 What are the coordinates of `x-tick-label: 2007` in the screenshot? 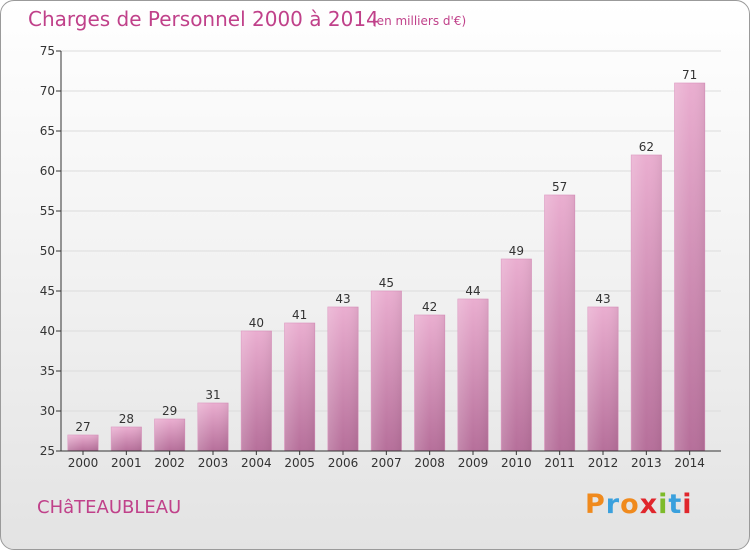 It's located at (386, 463).